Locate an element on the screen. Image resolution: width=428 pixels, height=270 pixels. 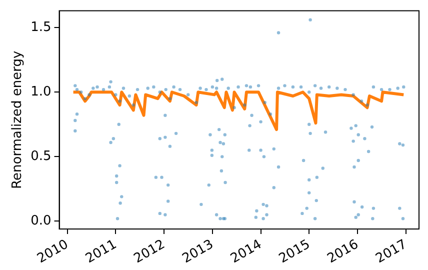
y-tick-label: 0.0 is located at coordinates (41, 221).